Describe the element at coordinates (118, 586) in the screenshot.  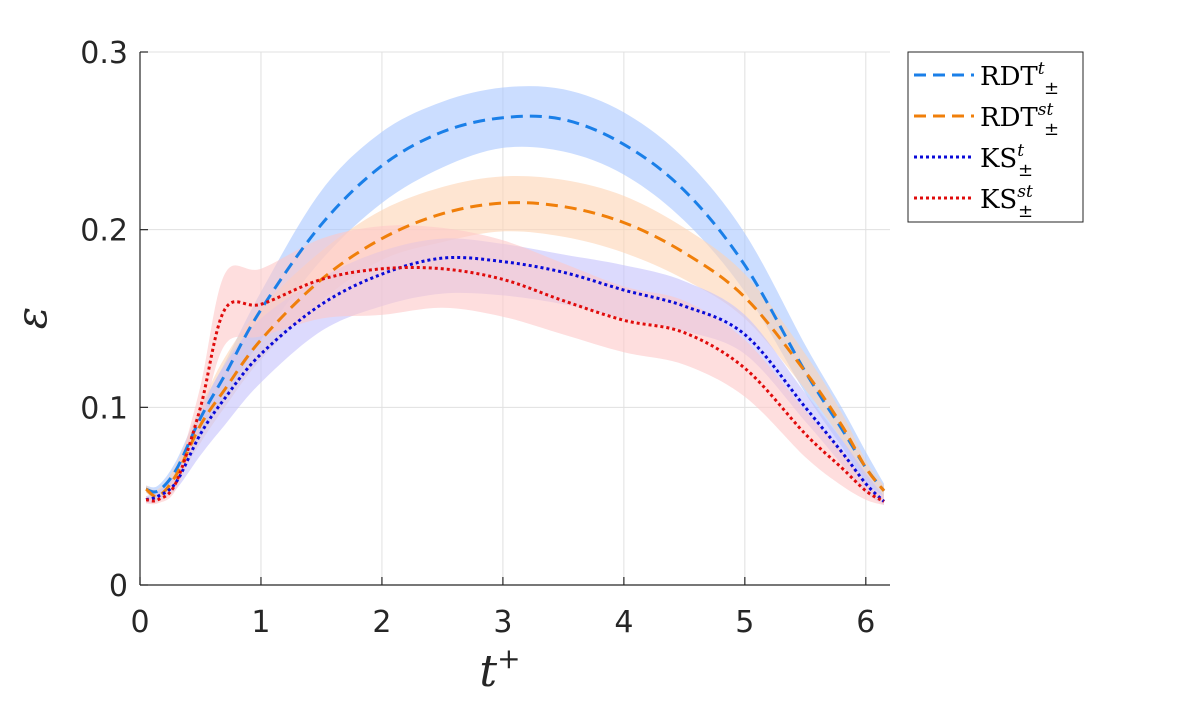
I see `y-tick-label: 0` at that location.